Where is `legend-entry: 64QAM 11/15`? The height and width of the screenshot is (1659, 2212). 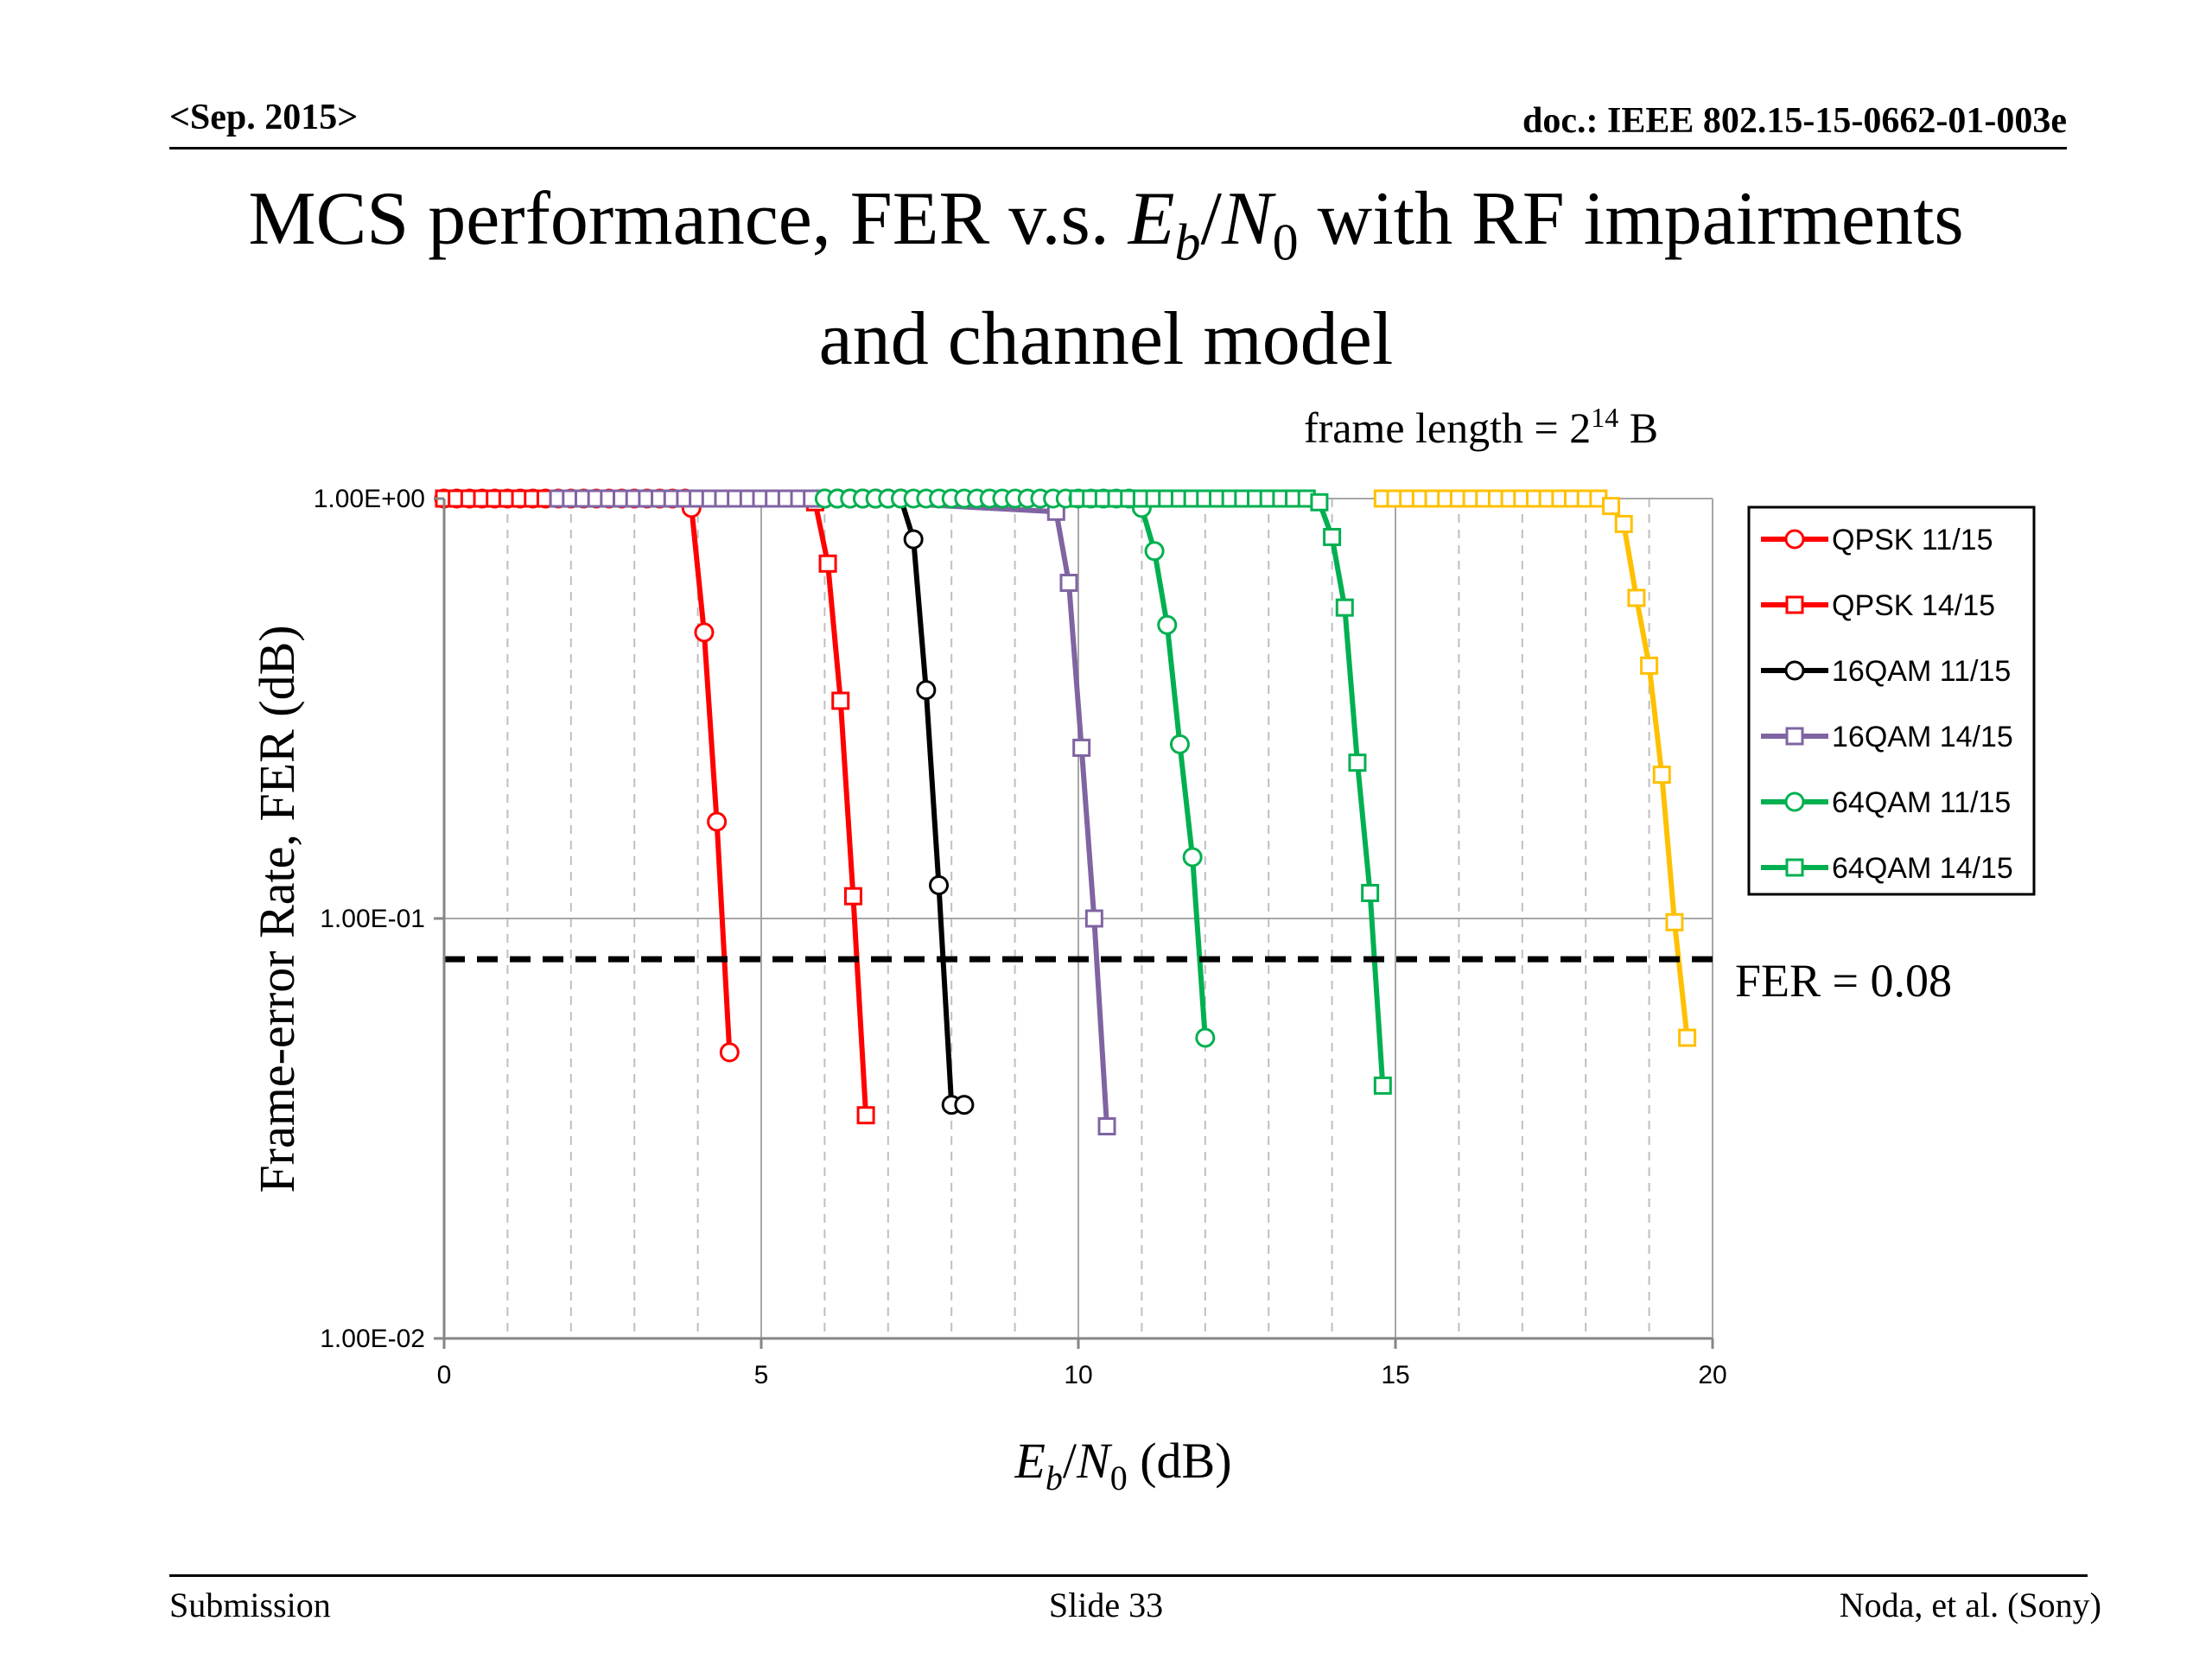 legend-entry: 64QAM 11/15 is located at coordinates (1886, 802).